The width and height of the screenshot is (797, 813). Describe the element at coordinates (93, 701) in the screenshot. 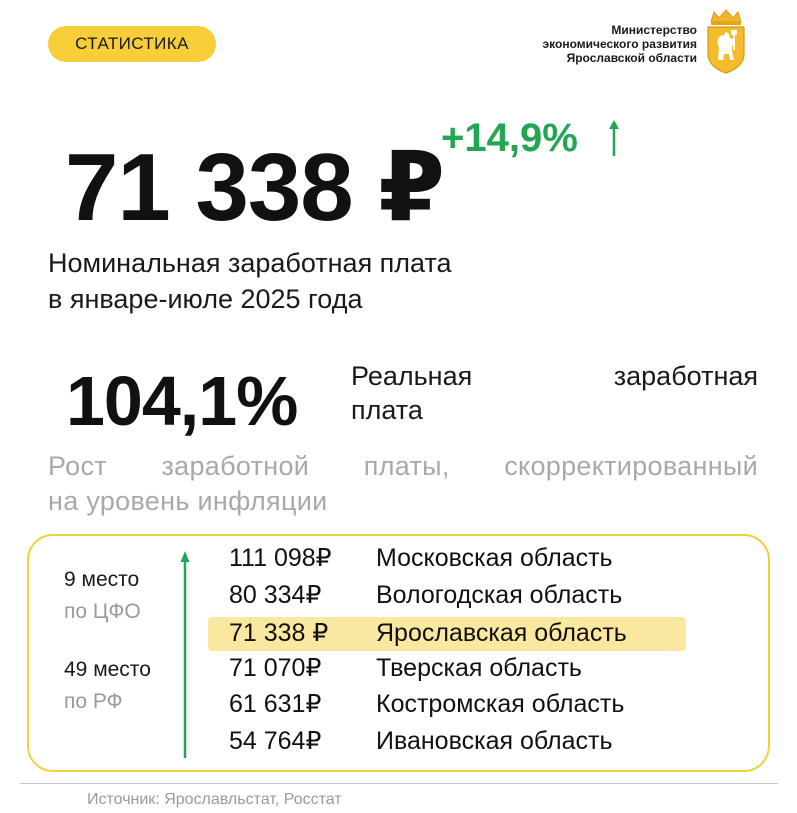

I see `rf-scope: по РФ` at that location.